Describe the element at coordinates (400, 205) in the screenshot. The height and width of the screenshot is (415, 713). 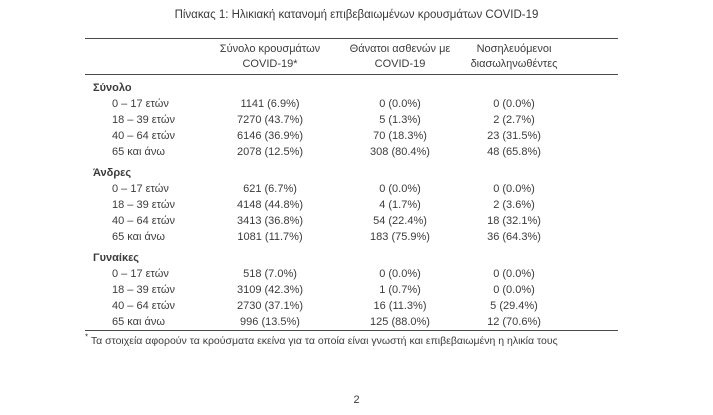
I see `deaths-cell: 4 (1.7%)` at that location.